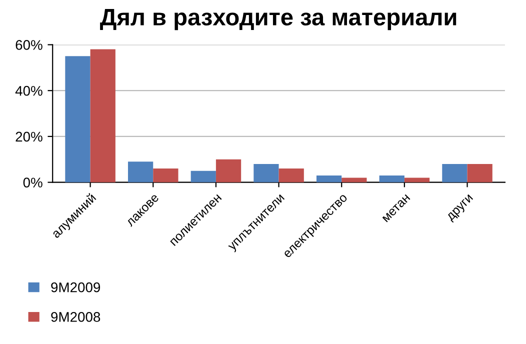 Image resolution: width=526 pixels, height=344 pixels. Describe the element at coordinates (29, 137) in the screenshot. I see `y-tick-label: 20%` at that location.